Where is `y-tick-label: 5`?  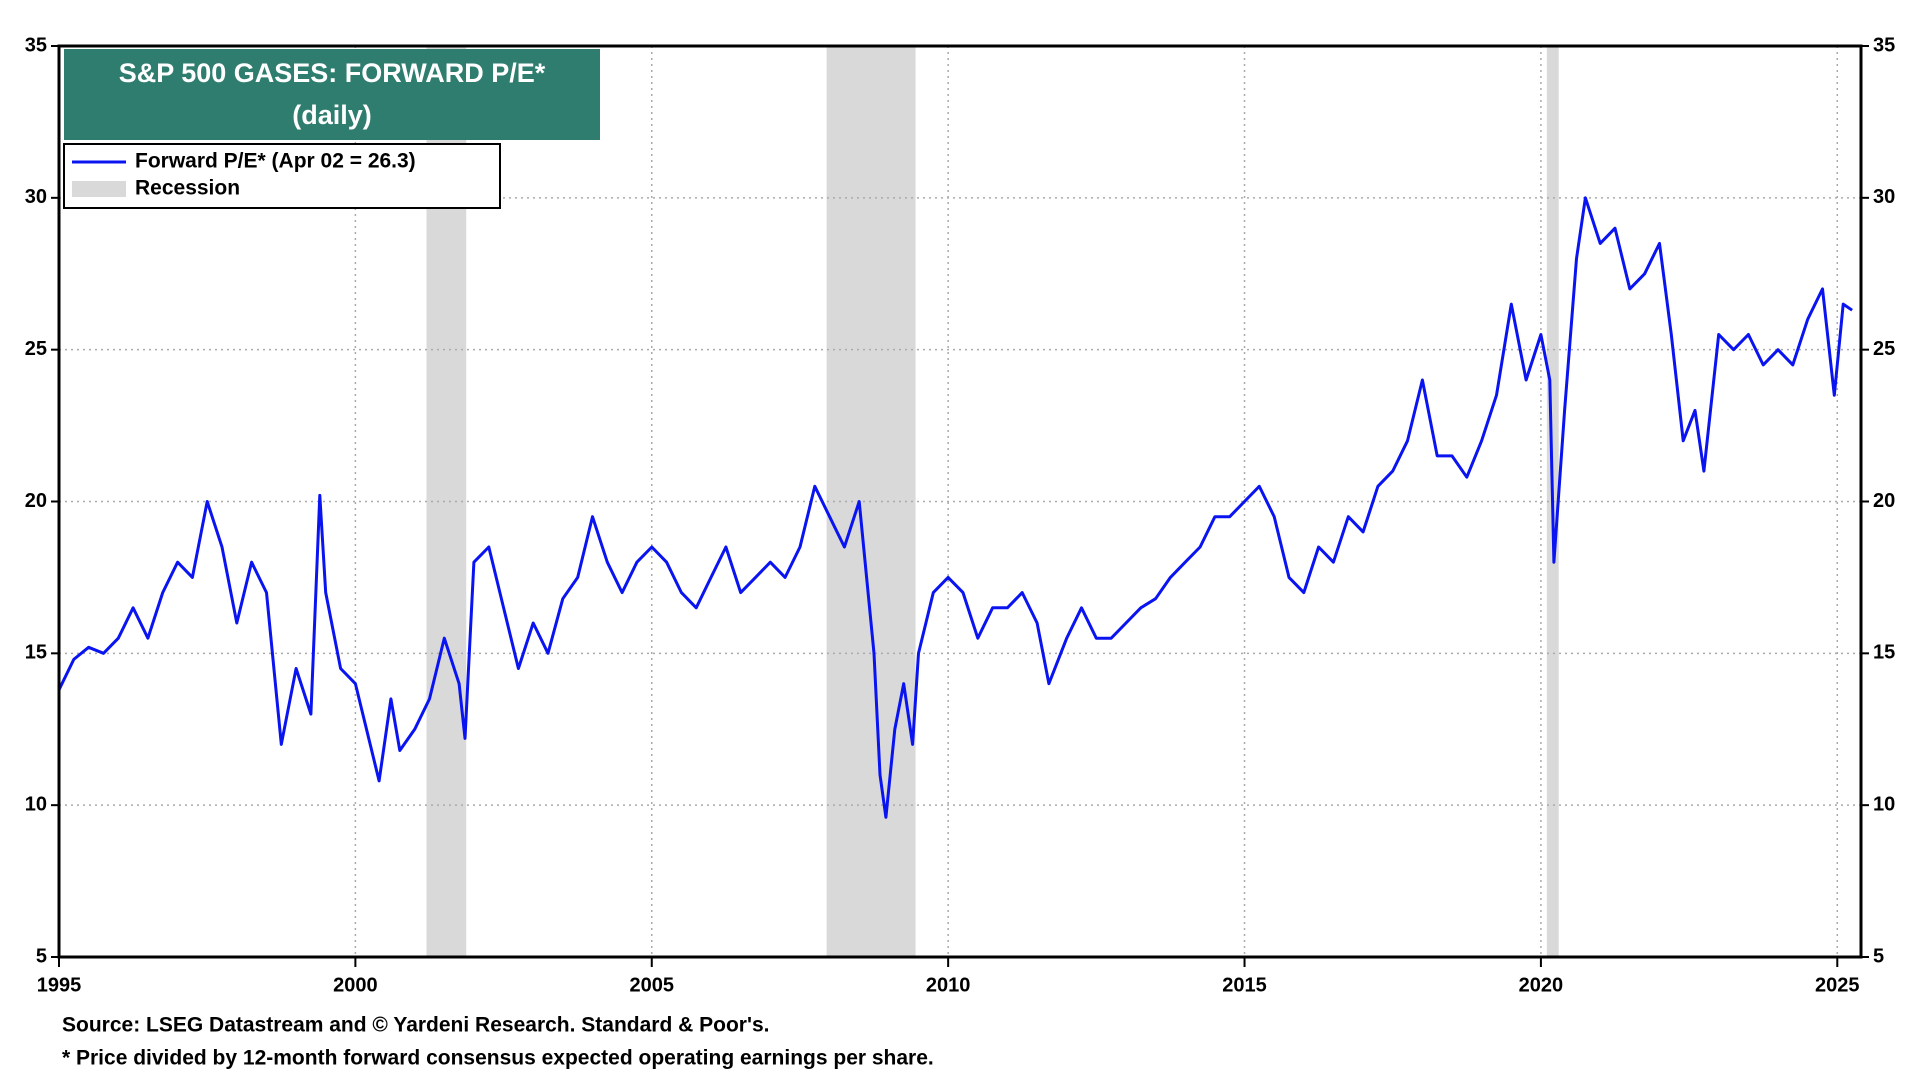
y-tick-label: 5 is located at coordinates (41, 956).